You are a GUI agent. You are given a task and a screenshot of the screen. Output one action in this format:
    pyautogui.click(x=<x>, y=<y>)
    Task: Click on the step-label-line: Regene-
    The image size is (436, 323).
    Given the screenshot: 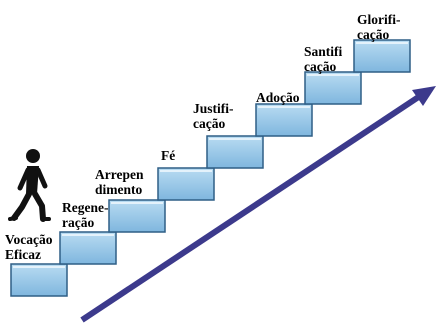 What is the action you would take?
    pyautogui.click(x=85, y=207)
    